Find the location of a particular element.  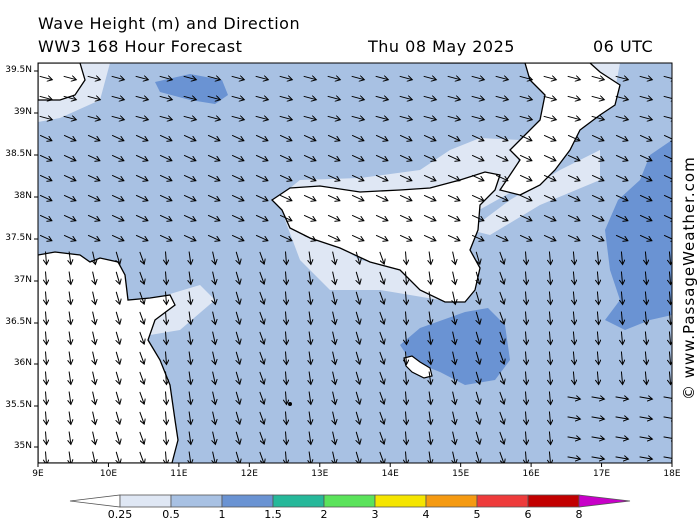

lat-label: 39.5N is located at coordinates (18, 70).